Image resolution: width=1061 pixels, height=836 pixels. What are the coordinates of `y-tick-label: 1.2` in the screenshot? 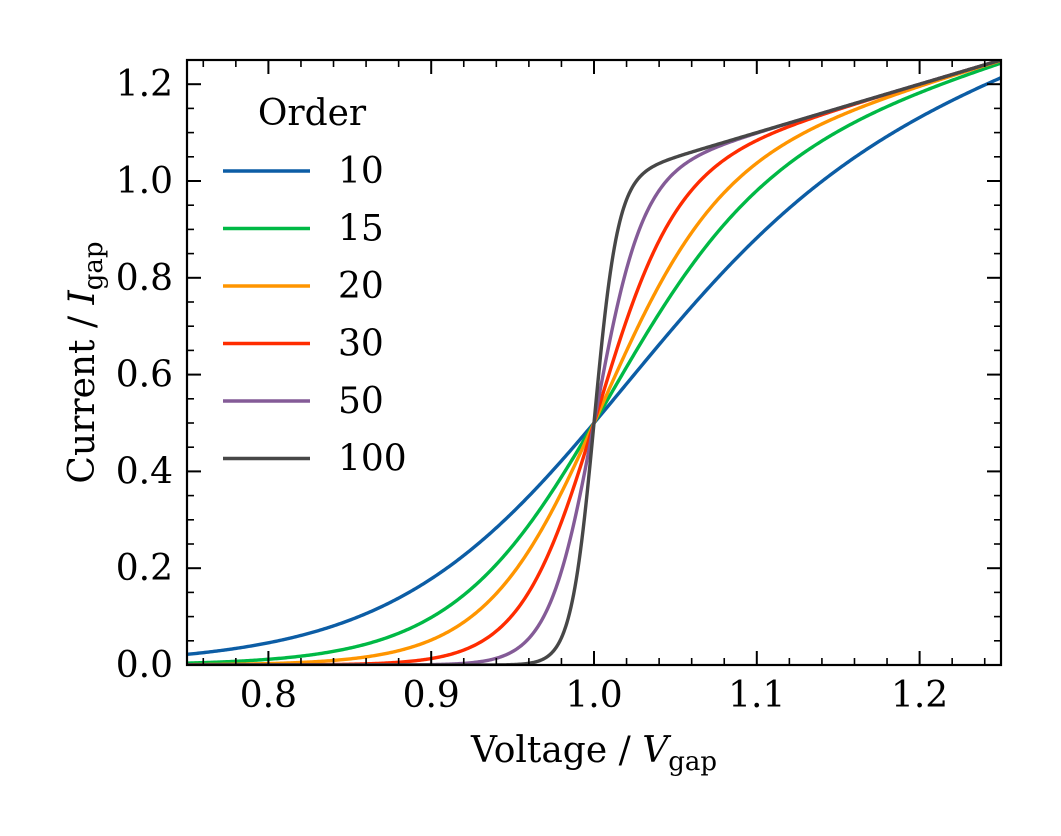 It's located at (144, 84).